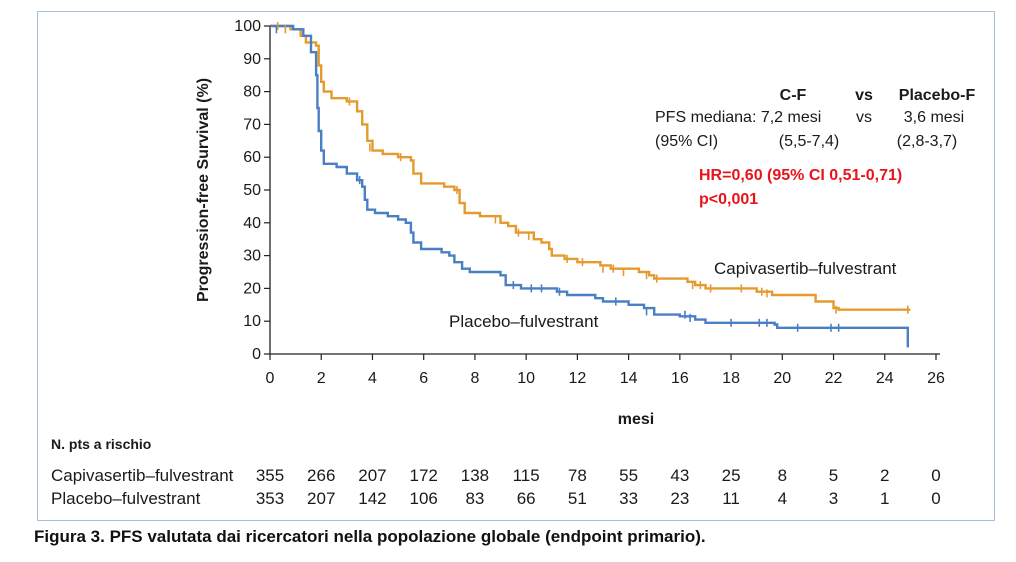 The height and width of the screenshot is (562, 1016). I want to click on risk-value: 43, so click(679, 475).